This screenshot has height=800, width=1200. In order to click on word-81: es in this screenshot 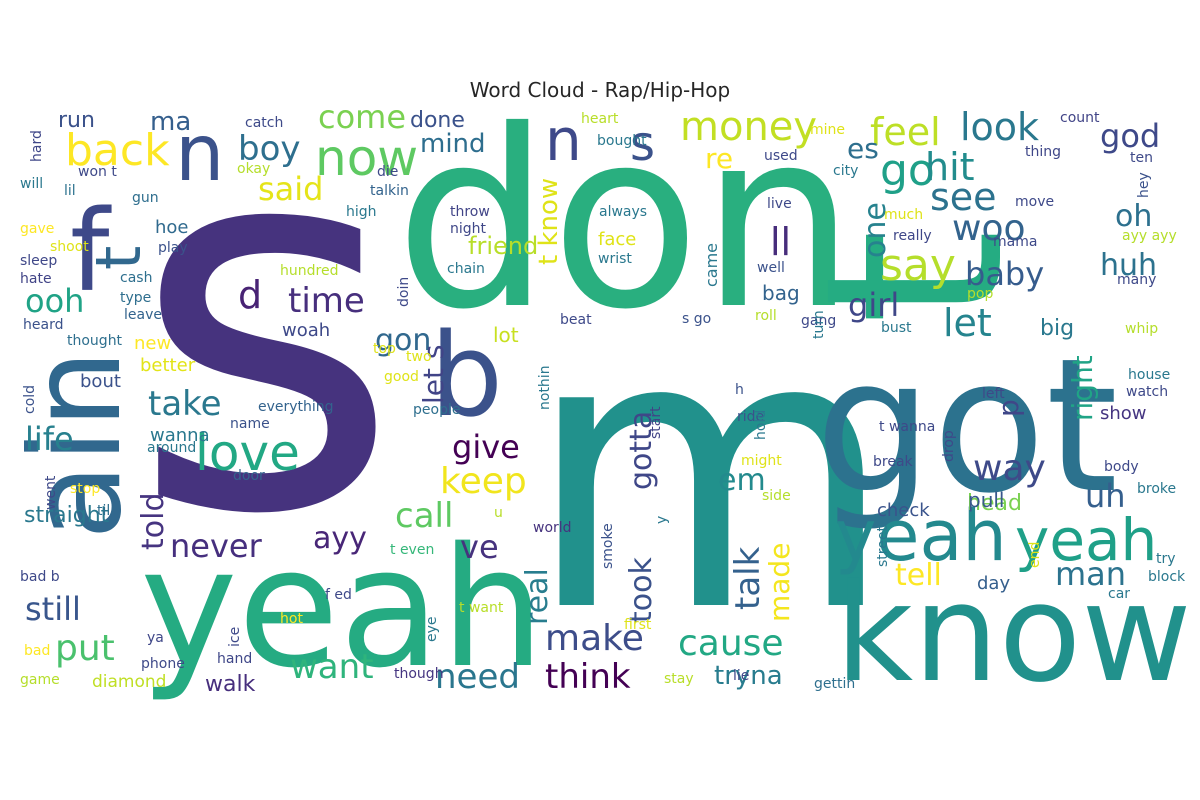, I will do `click(863, 148)`.